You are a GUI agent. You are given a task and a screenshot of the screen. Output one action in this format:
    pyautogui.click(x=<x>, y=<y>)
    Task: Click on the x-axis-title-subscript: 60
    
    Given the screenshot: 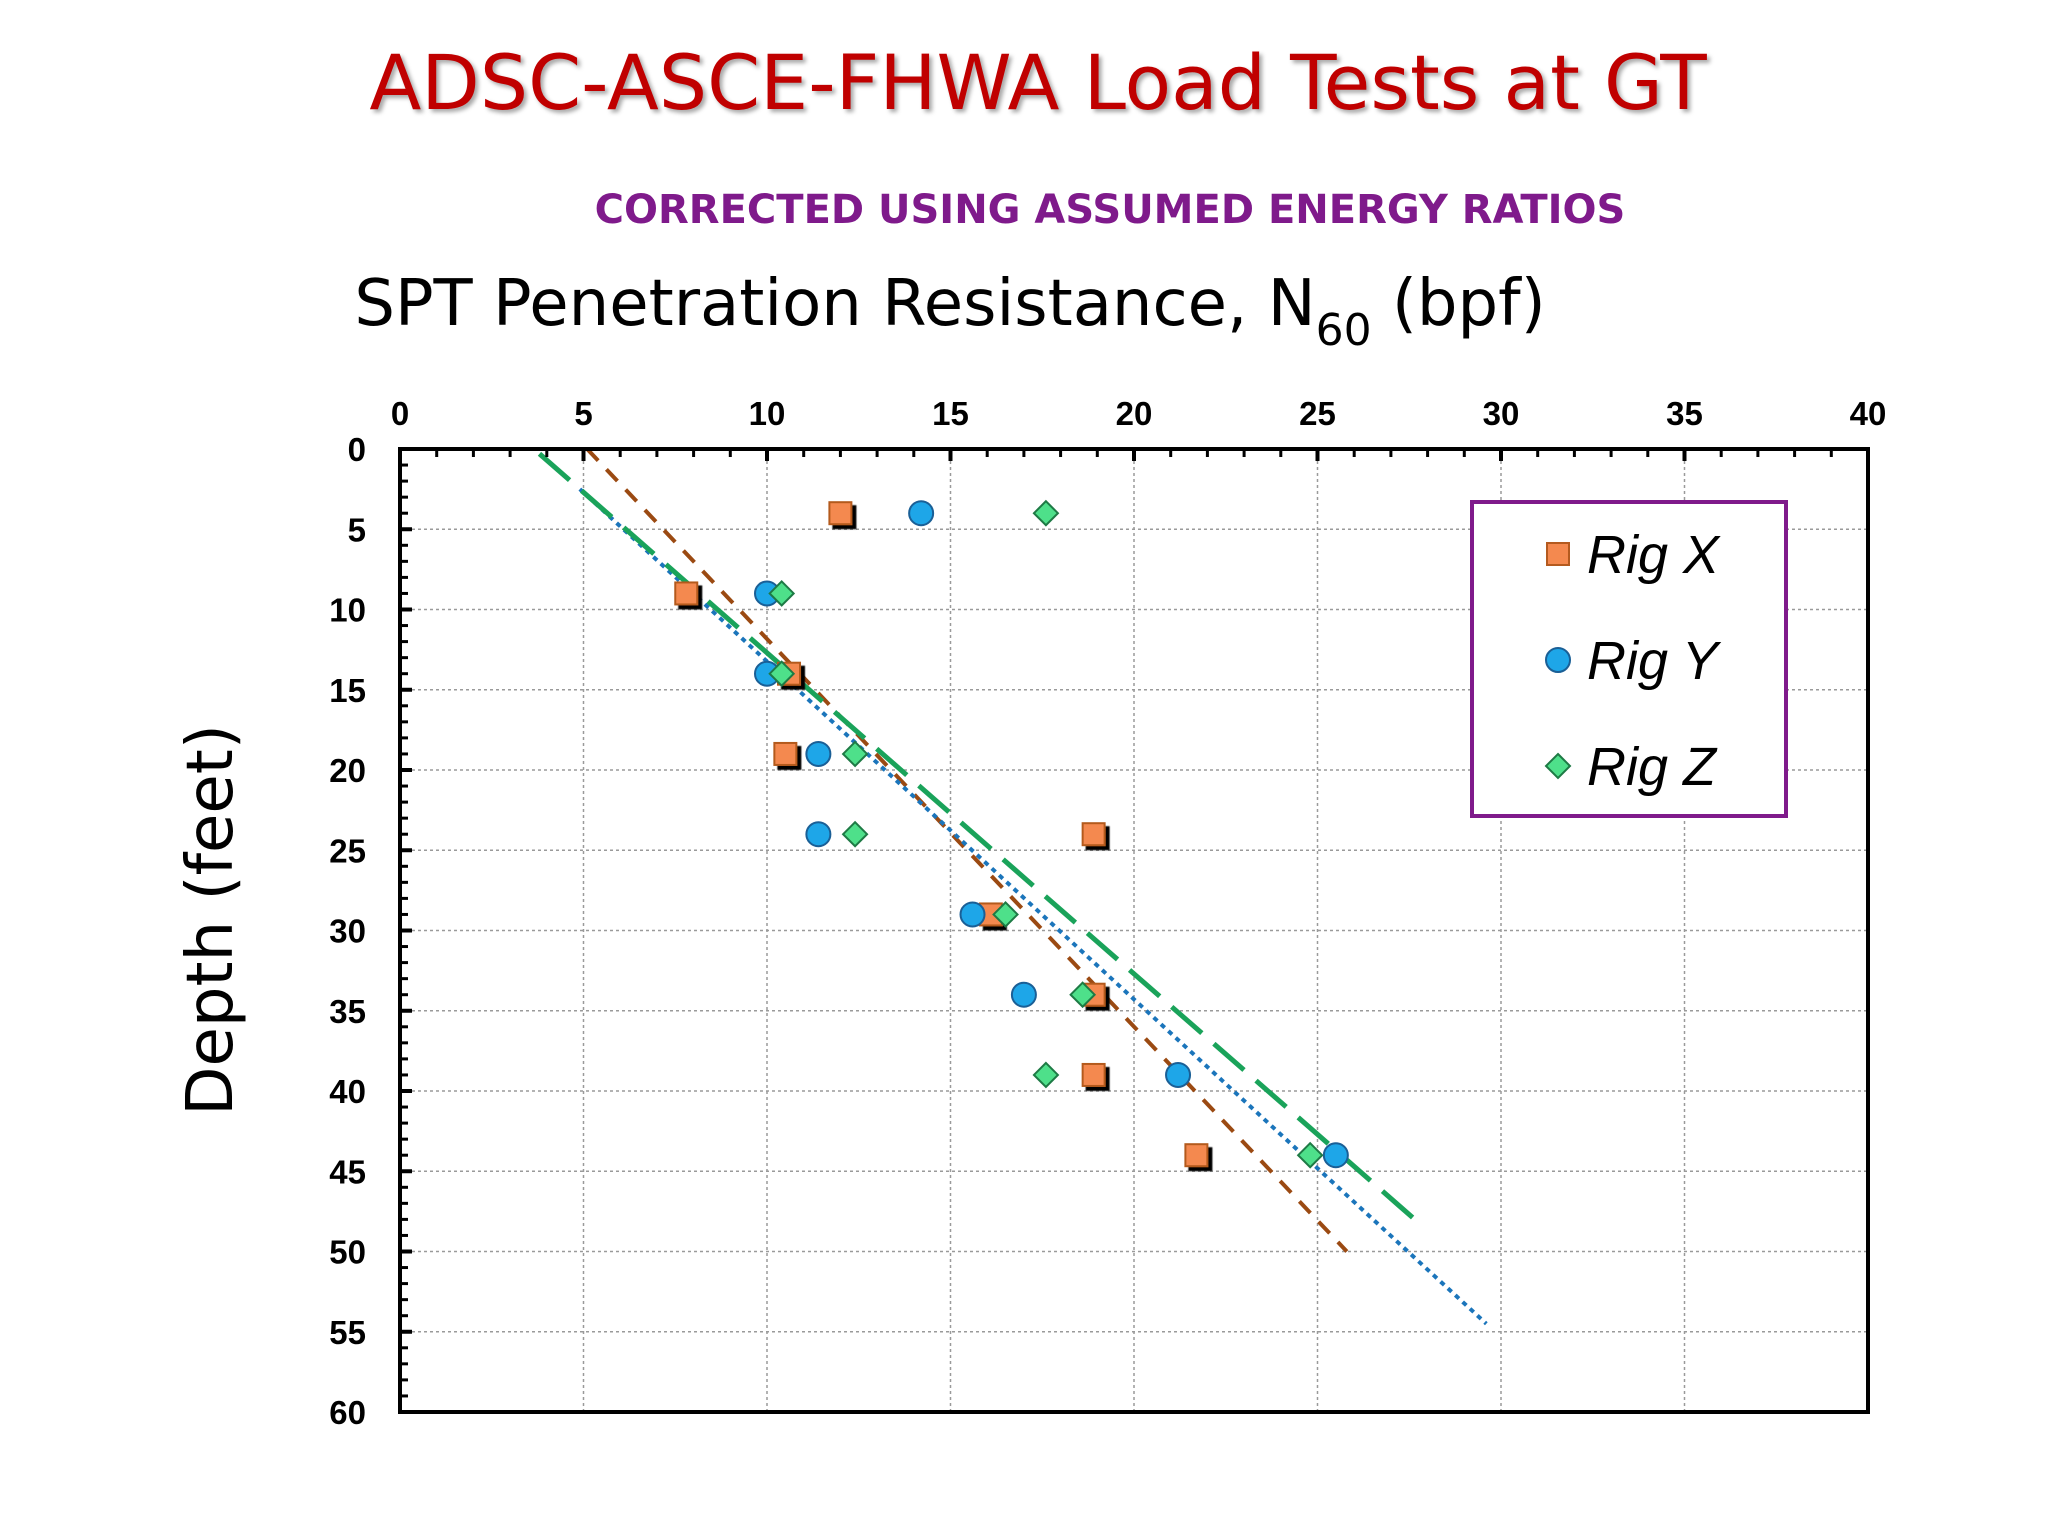 What is the action you would take?
    pyautogui.click(x=1344, y=330)
    